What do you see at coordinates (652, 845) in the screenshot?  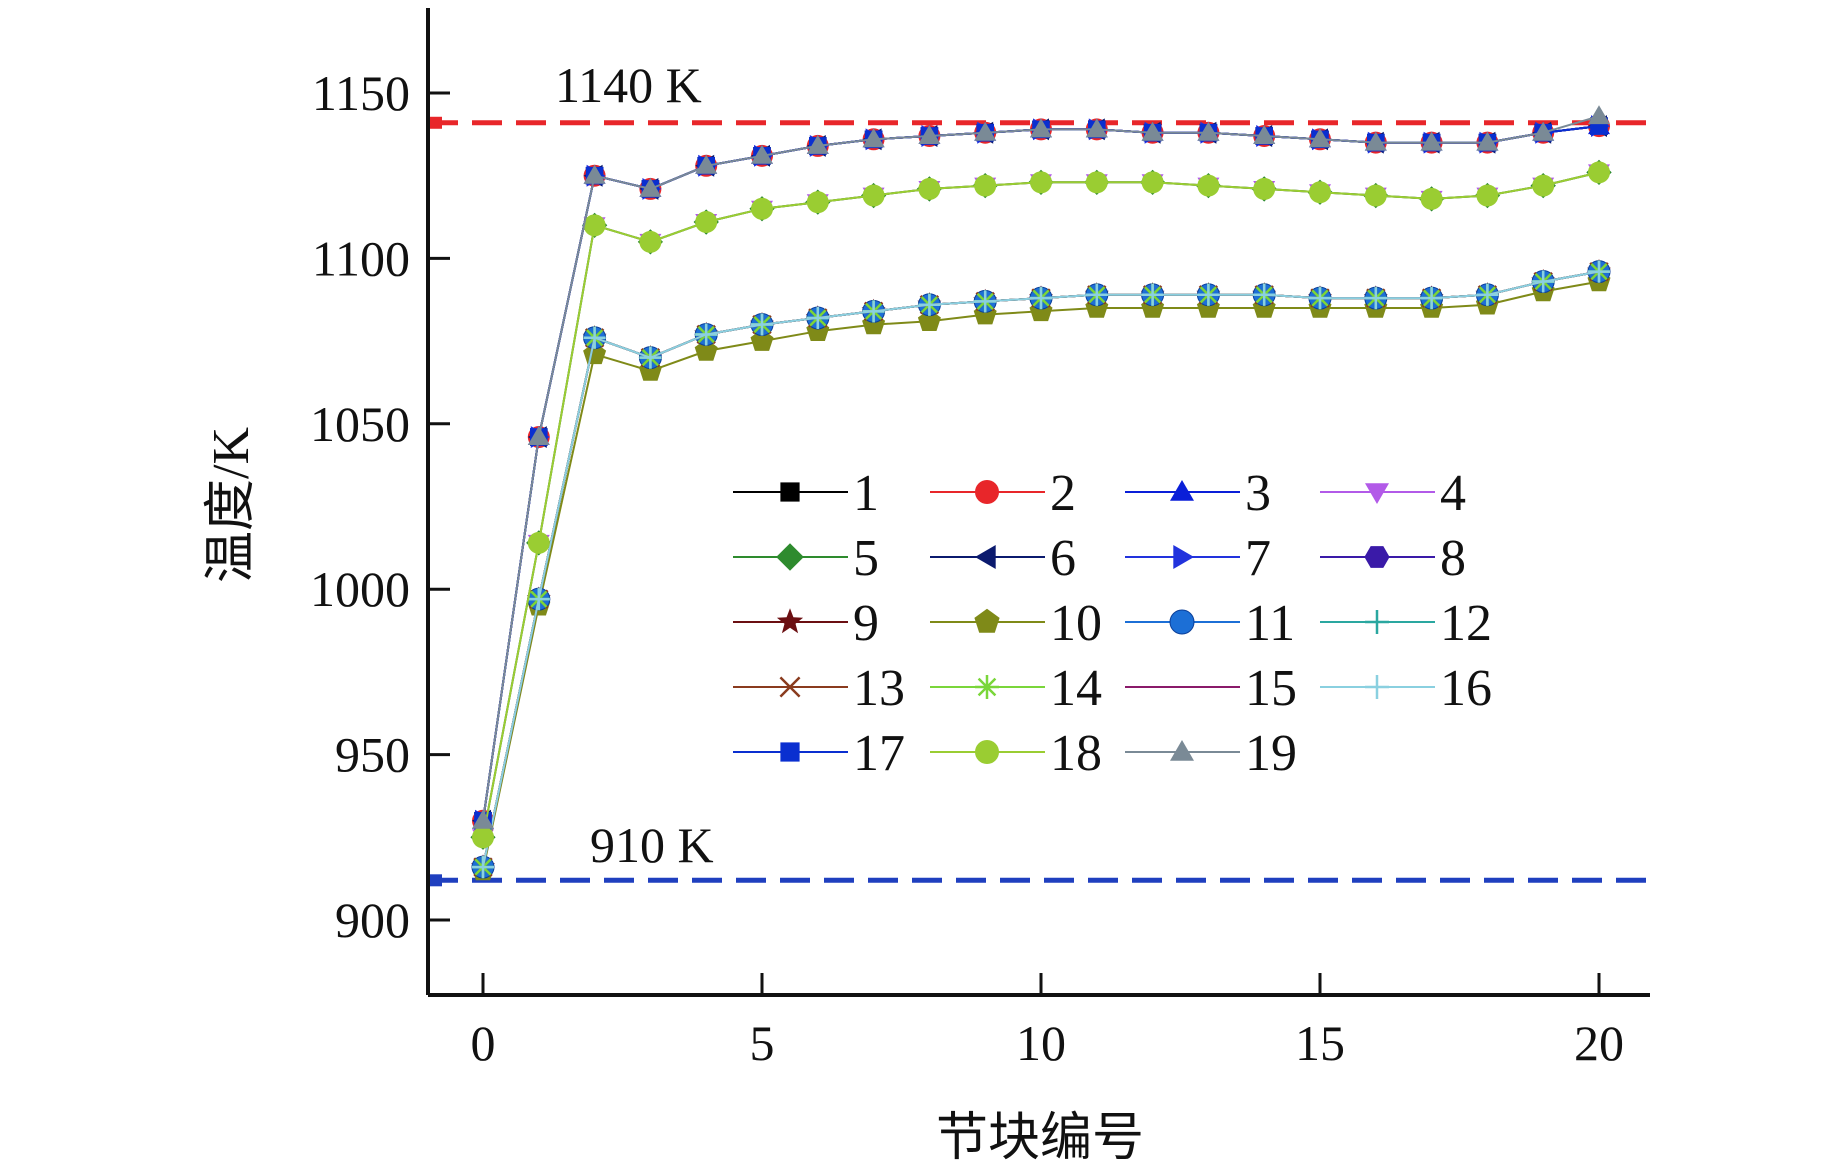 I see `reference-line-label: 910 K` at bounding box center [652, 845].